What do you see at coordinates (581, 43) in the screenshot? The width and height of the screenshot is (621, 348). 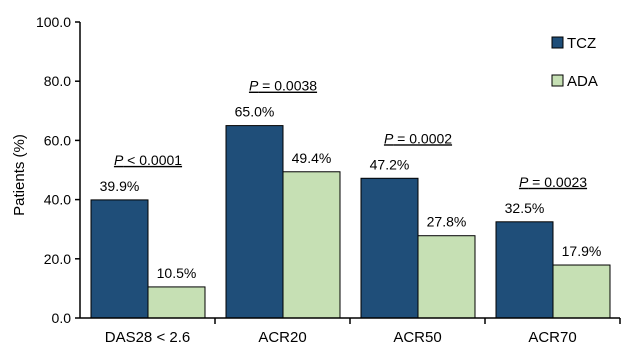 I see `legend-label-tcz: TCZ` at bounding box center [581, 43].